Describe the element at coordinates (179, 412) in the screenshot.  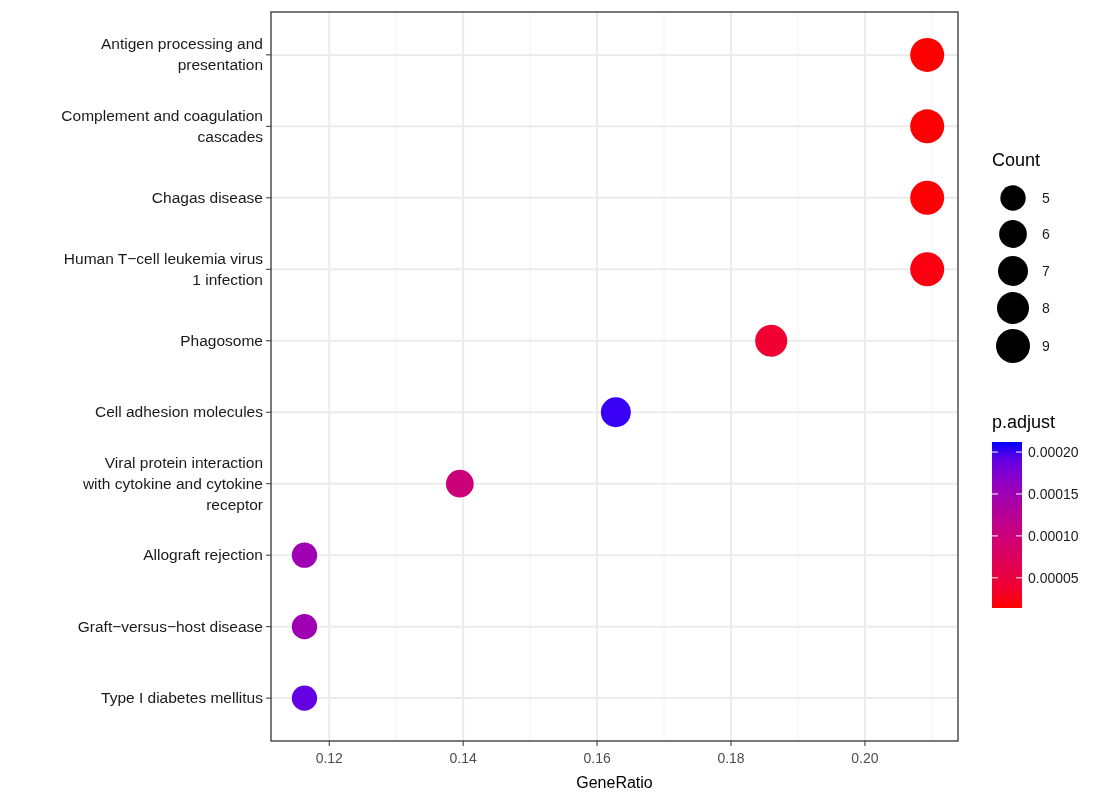
I see `y-tick-label: Cell adhesion molecules` at that location.